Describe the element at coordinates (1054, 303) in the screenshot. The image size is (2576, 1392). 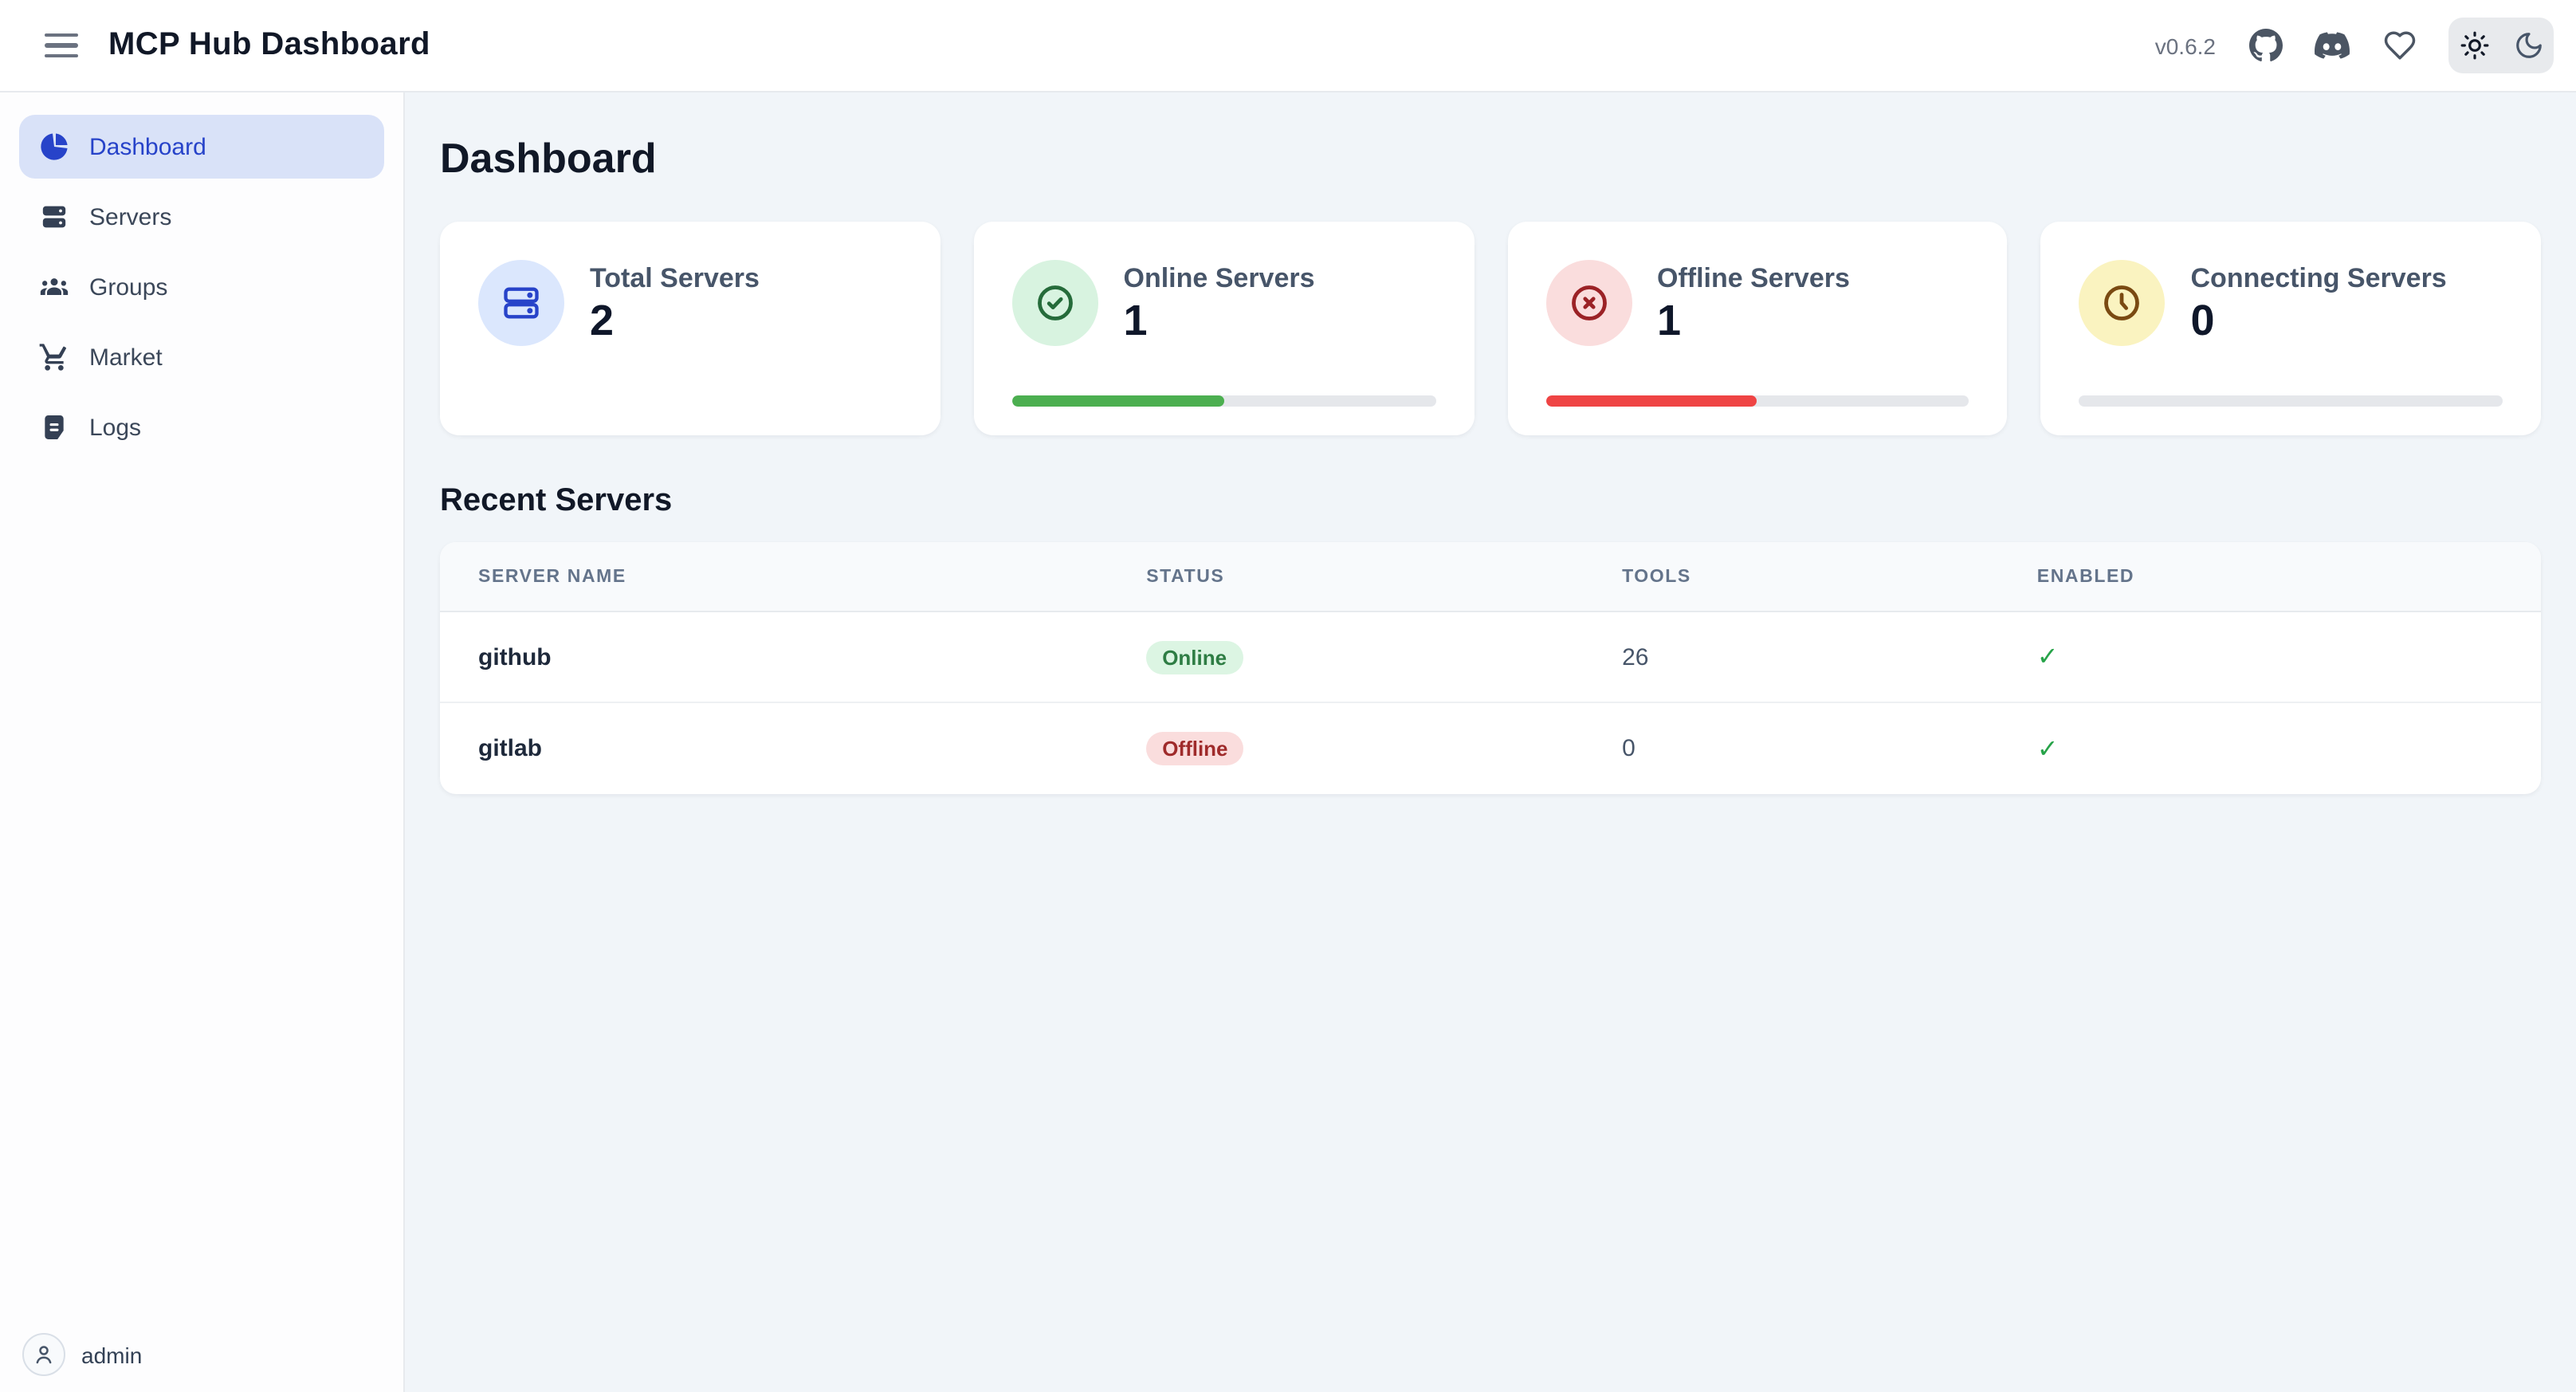
I see `circle-check-icon` at that location.